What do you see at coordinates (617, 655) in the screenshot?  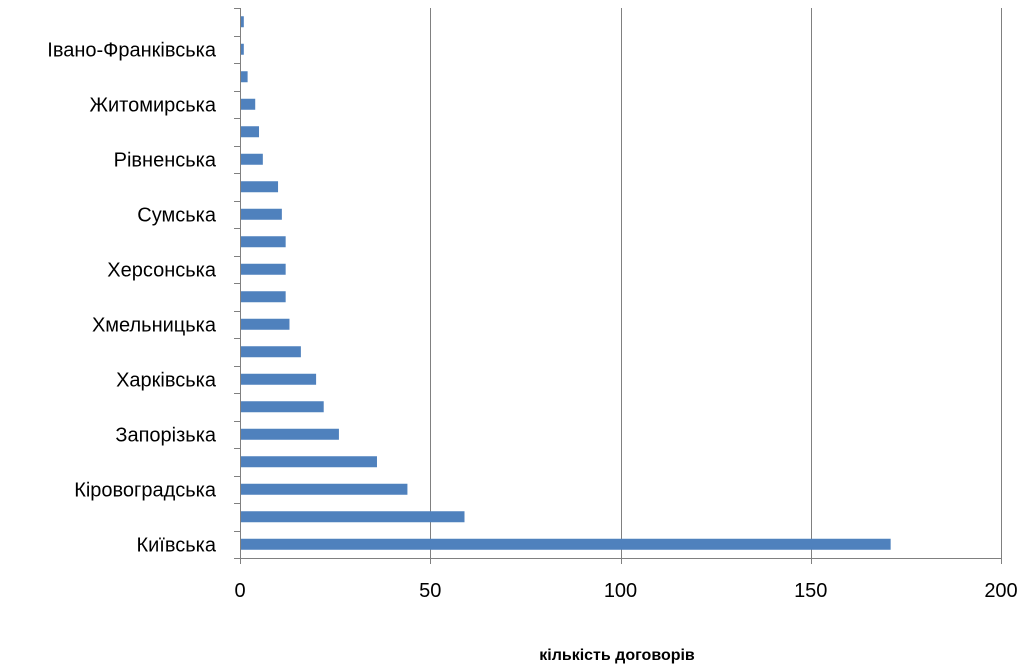 I see `x-axis-title: кількість договорів` at bounding box center [617, 655].